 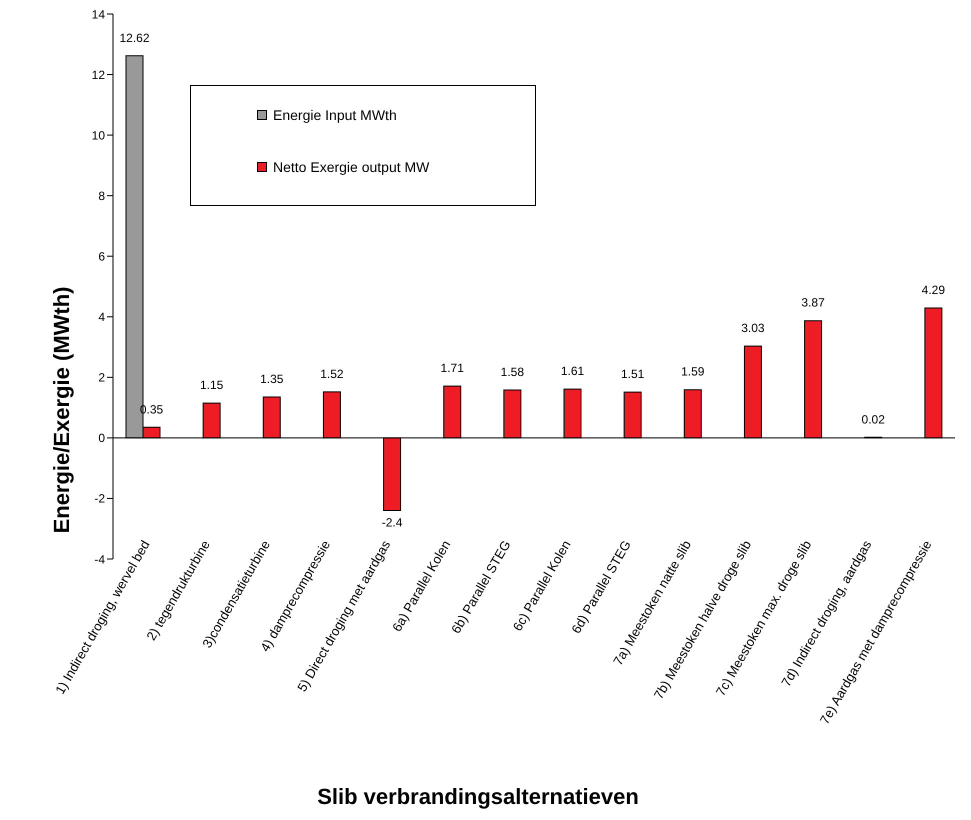 I want to click on data-label: 1.35, so click(x=272, y=379).